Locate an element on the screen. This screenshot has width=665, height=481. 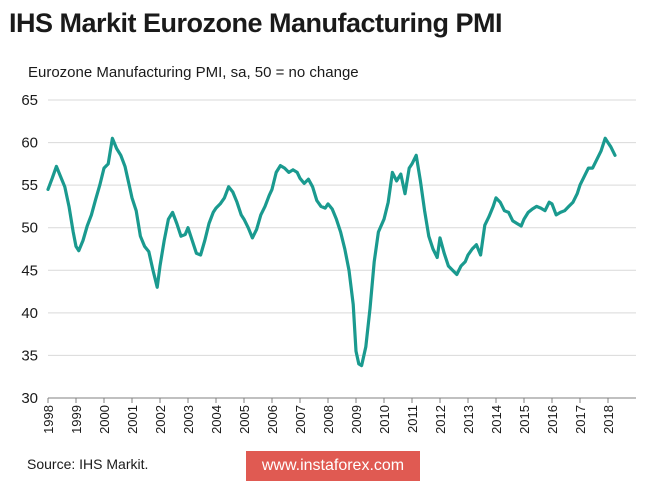
x-tick-label: 2002 is located at coordinates (160, 419).